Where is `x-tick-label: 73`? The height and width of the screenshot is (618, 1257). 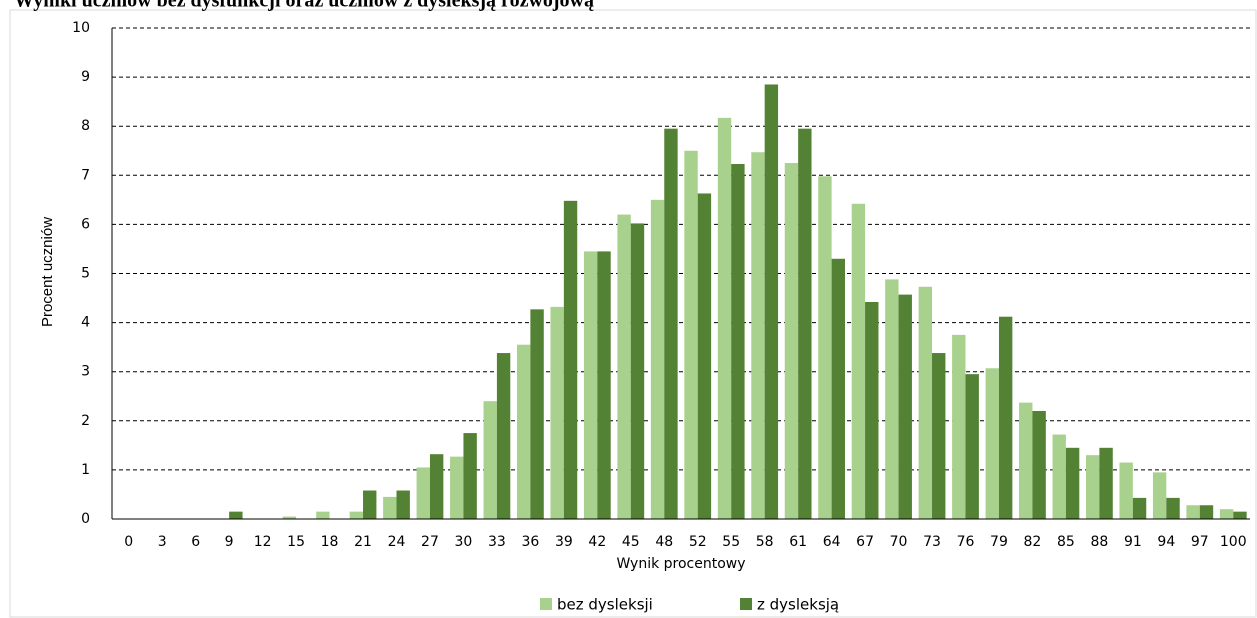 x-tick-label: 73 is located at coordinates (932, 542).